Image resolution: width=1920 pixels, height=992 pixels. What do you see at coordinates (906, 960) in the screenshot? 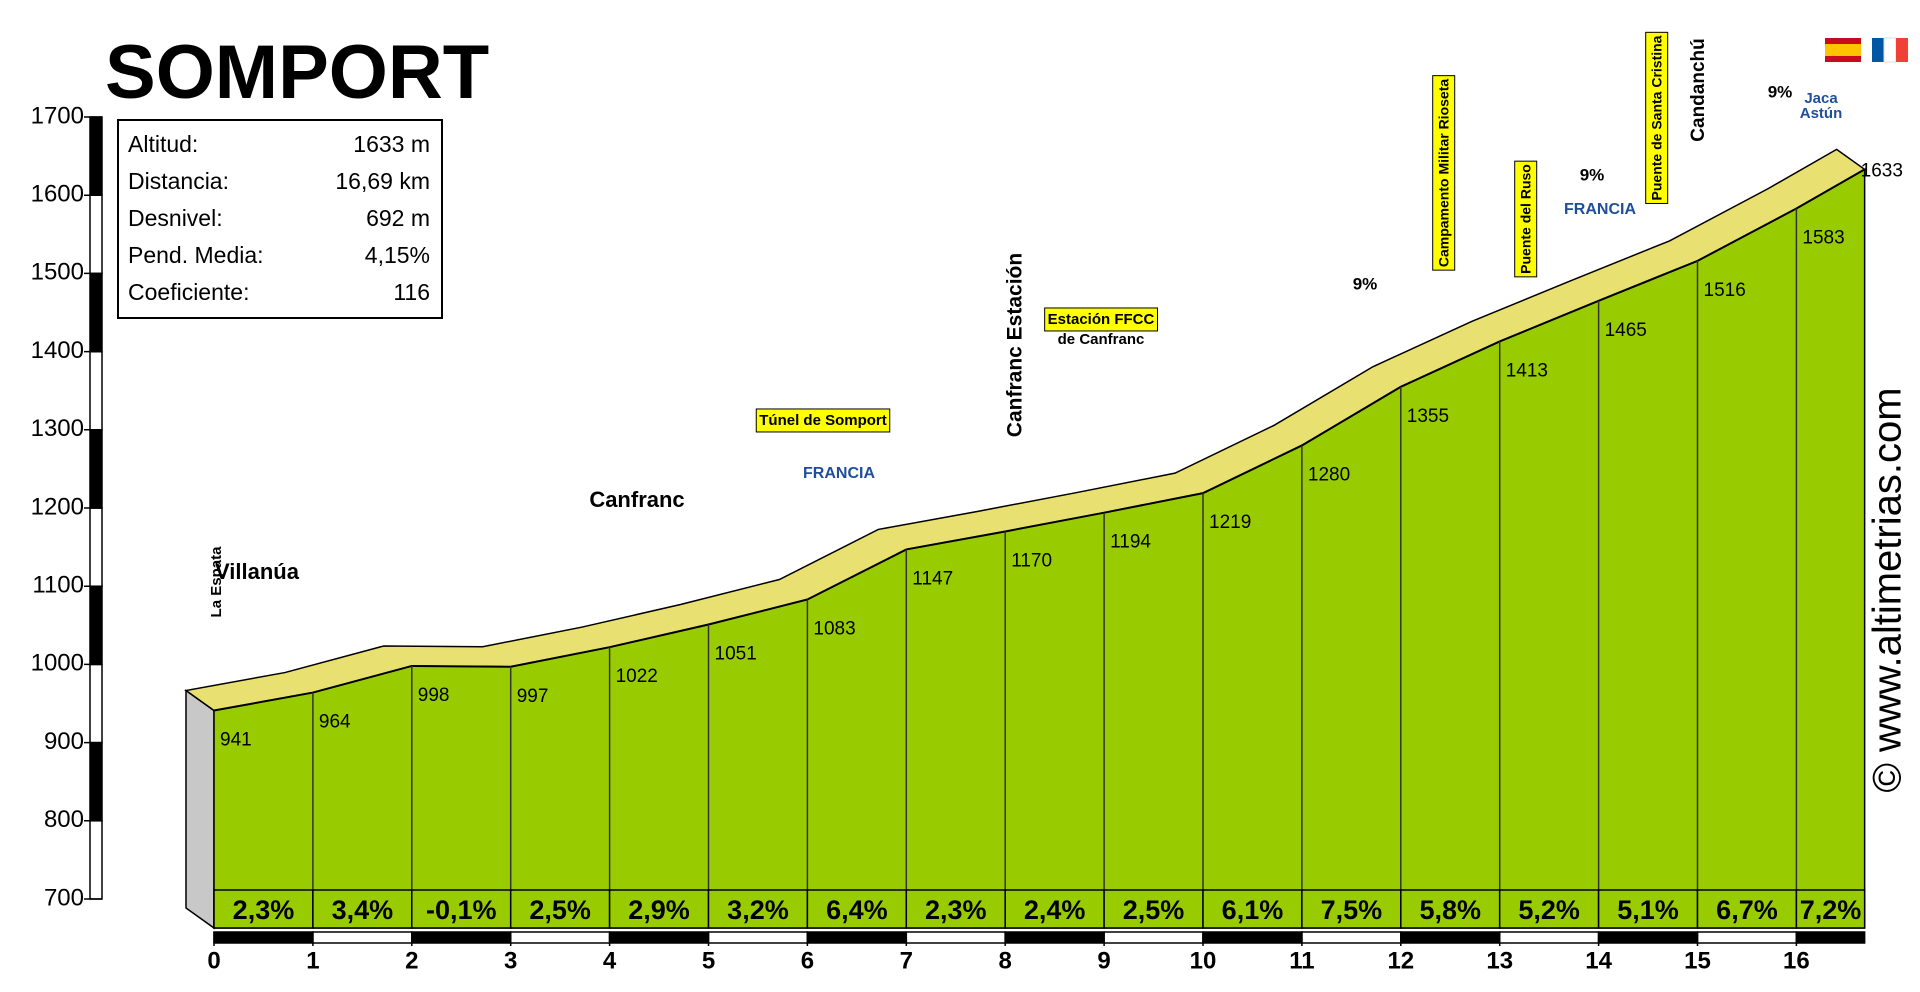
I see `x-tick-label: 7` at bounding box center [906, 960].